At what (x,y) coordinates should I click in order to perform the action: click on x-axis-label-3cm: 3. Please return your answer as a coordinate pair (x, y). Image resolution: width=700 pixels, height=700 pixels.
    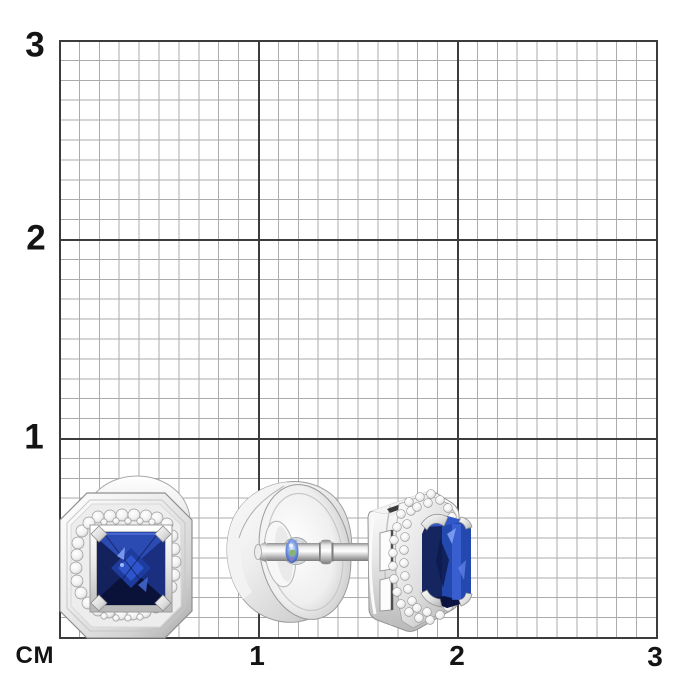
    Looking at the image, I should click on (655, 656).